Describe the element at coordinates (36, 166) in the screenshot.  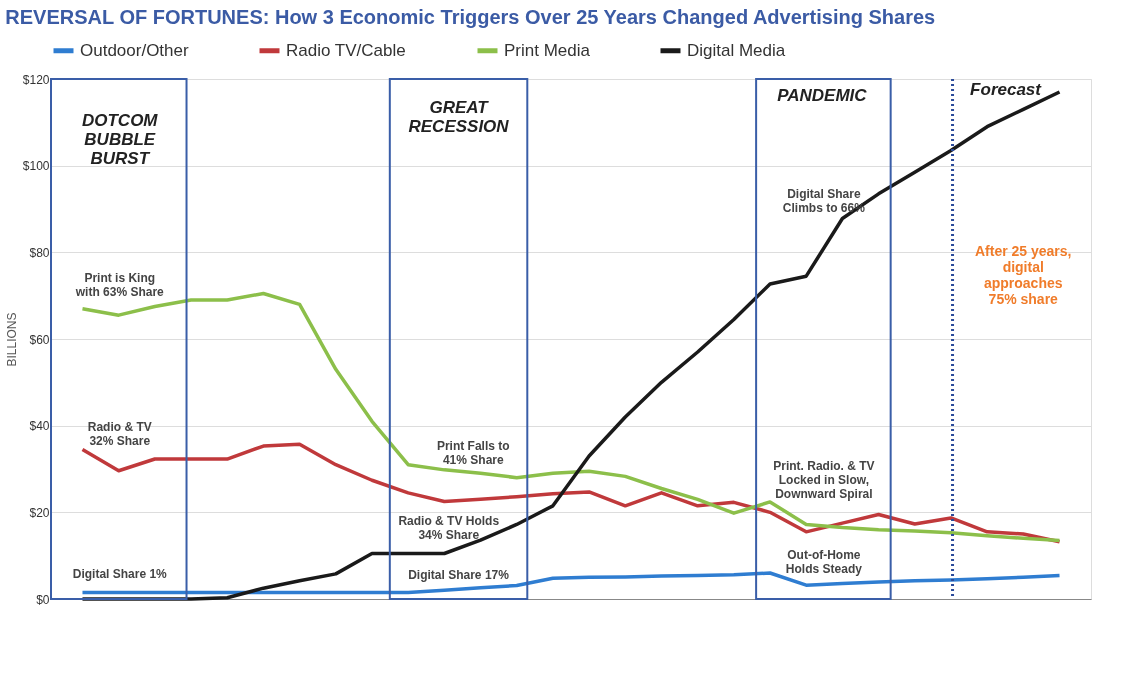
I see `y-tick-label: $100` at that location.